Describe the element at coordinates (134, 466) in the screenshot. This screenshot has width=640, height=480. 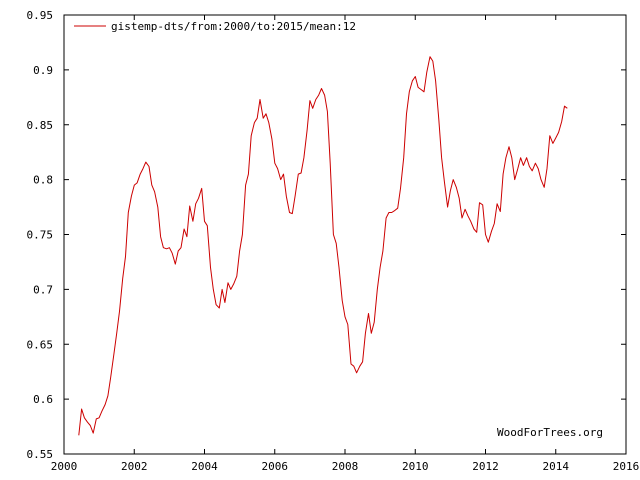
I see `x-tick-label: 2002` at that location.